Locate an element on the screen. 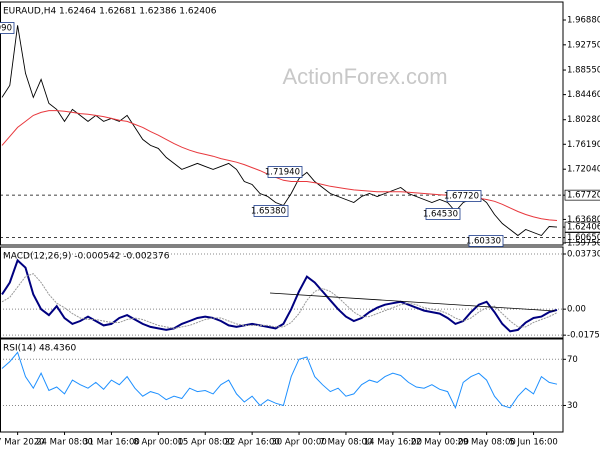  x-tick-label: 24 Mar 08:00 is located at coordinates (64, 443).